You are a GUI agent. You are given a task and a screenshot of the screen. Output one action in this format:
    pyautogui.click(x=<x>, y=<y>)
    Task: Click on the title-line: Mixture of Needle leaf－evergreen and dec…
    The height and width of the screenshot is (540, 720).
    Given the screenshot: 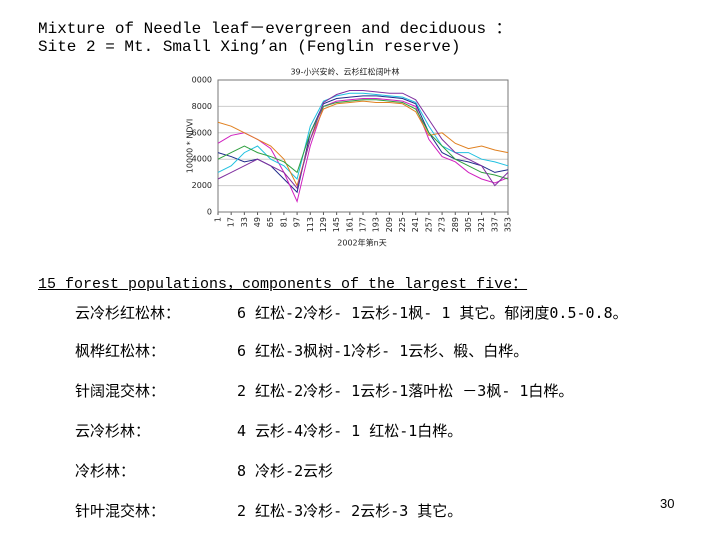 What is the action you would take?
    pyautogui.click(x=275, y=29)
    